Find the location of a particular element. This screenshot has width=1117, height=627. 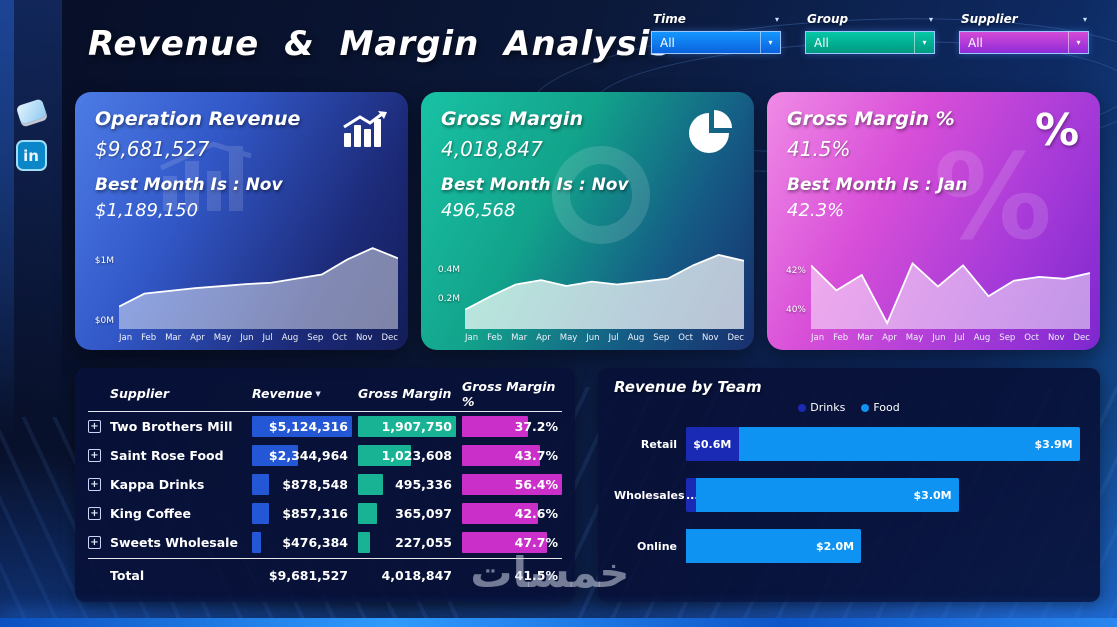

revenue-cell: $857,316 is located at coordinates (302, 513).